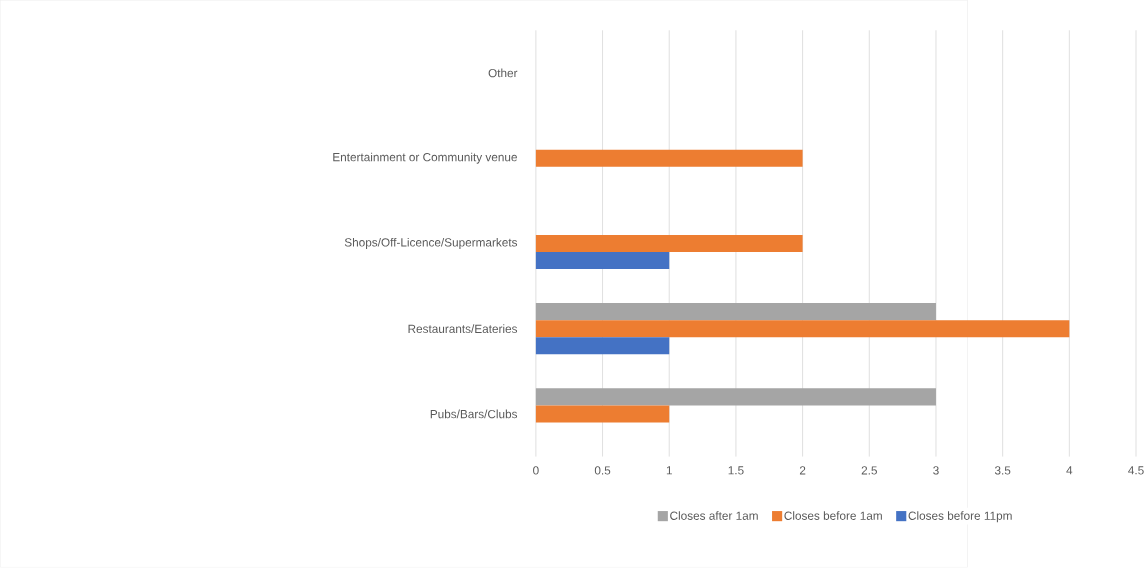  Describe the element at coordinates (960, 517) in the screenshot. I see `legend-label: Closes before 11pm` at that location.